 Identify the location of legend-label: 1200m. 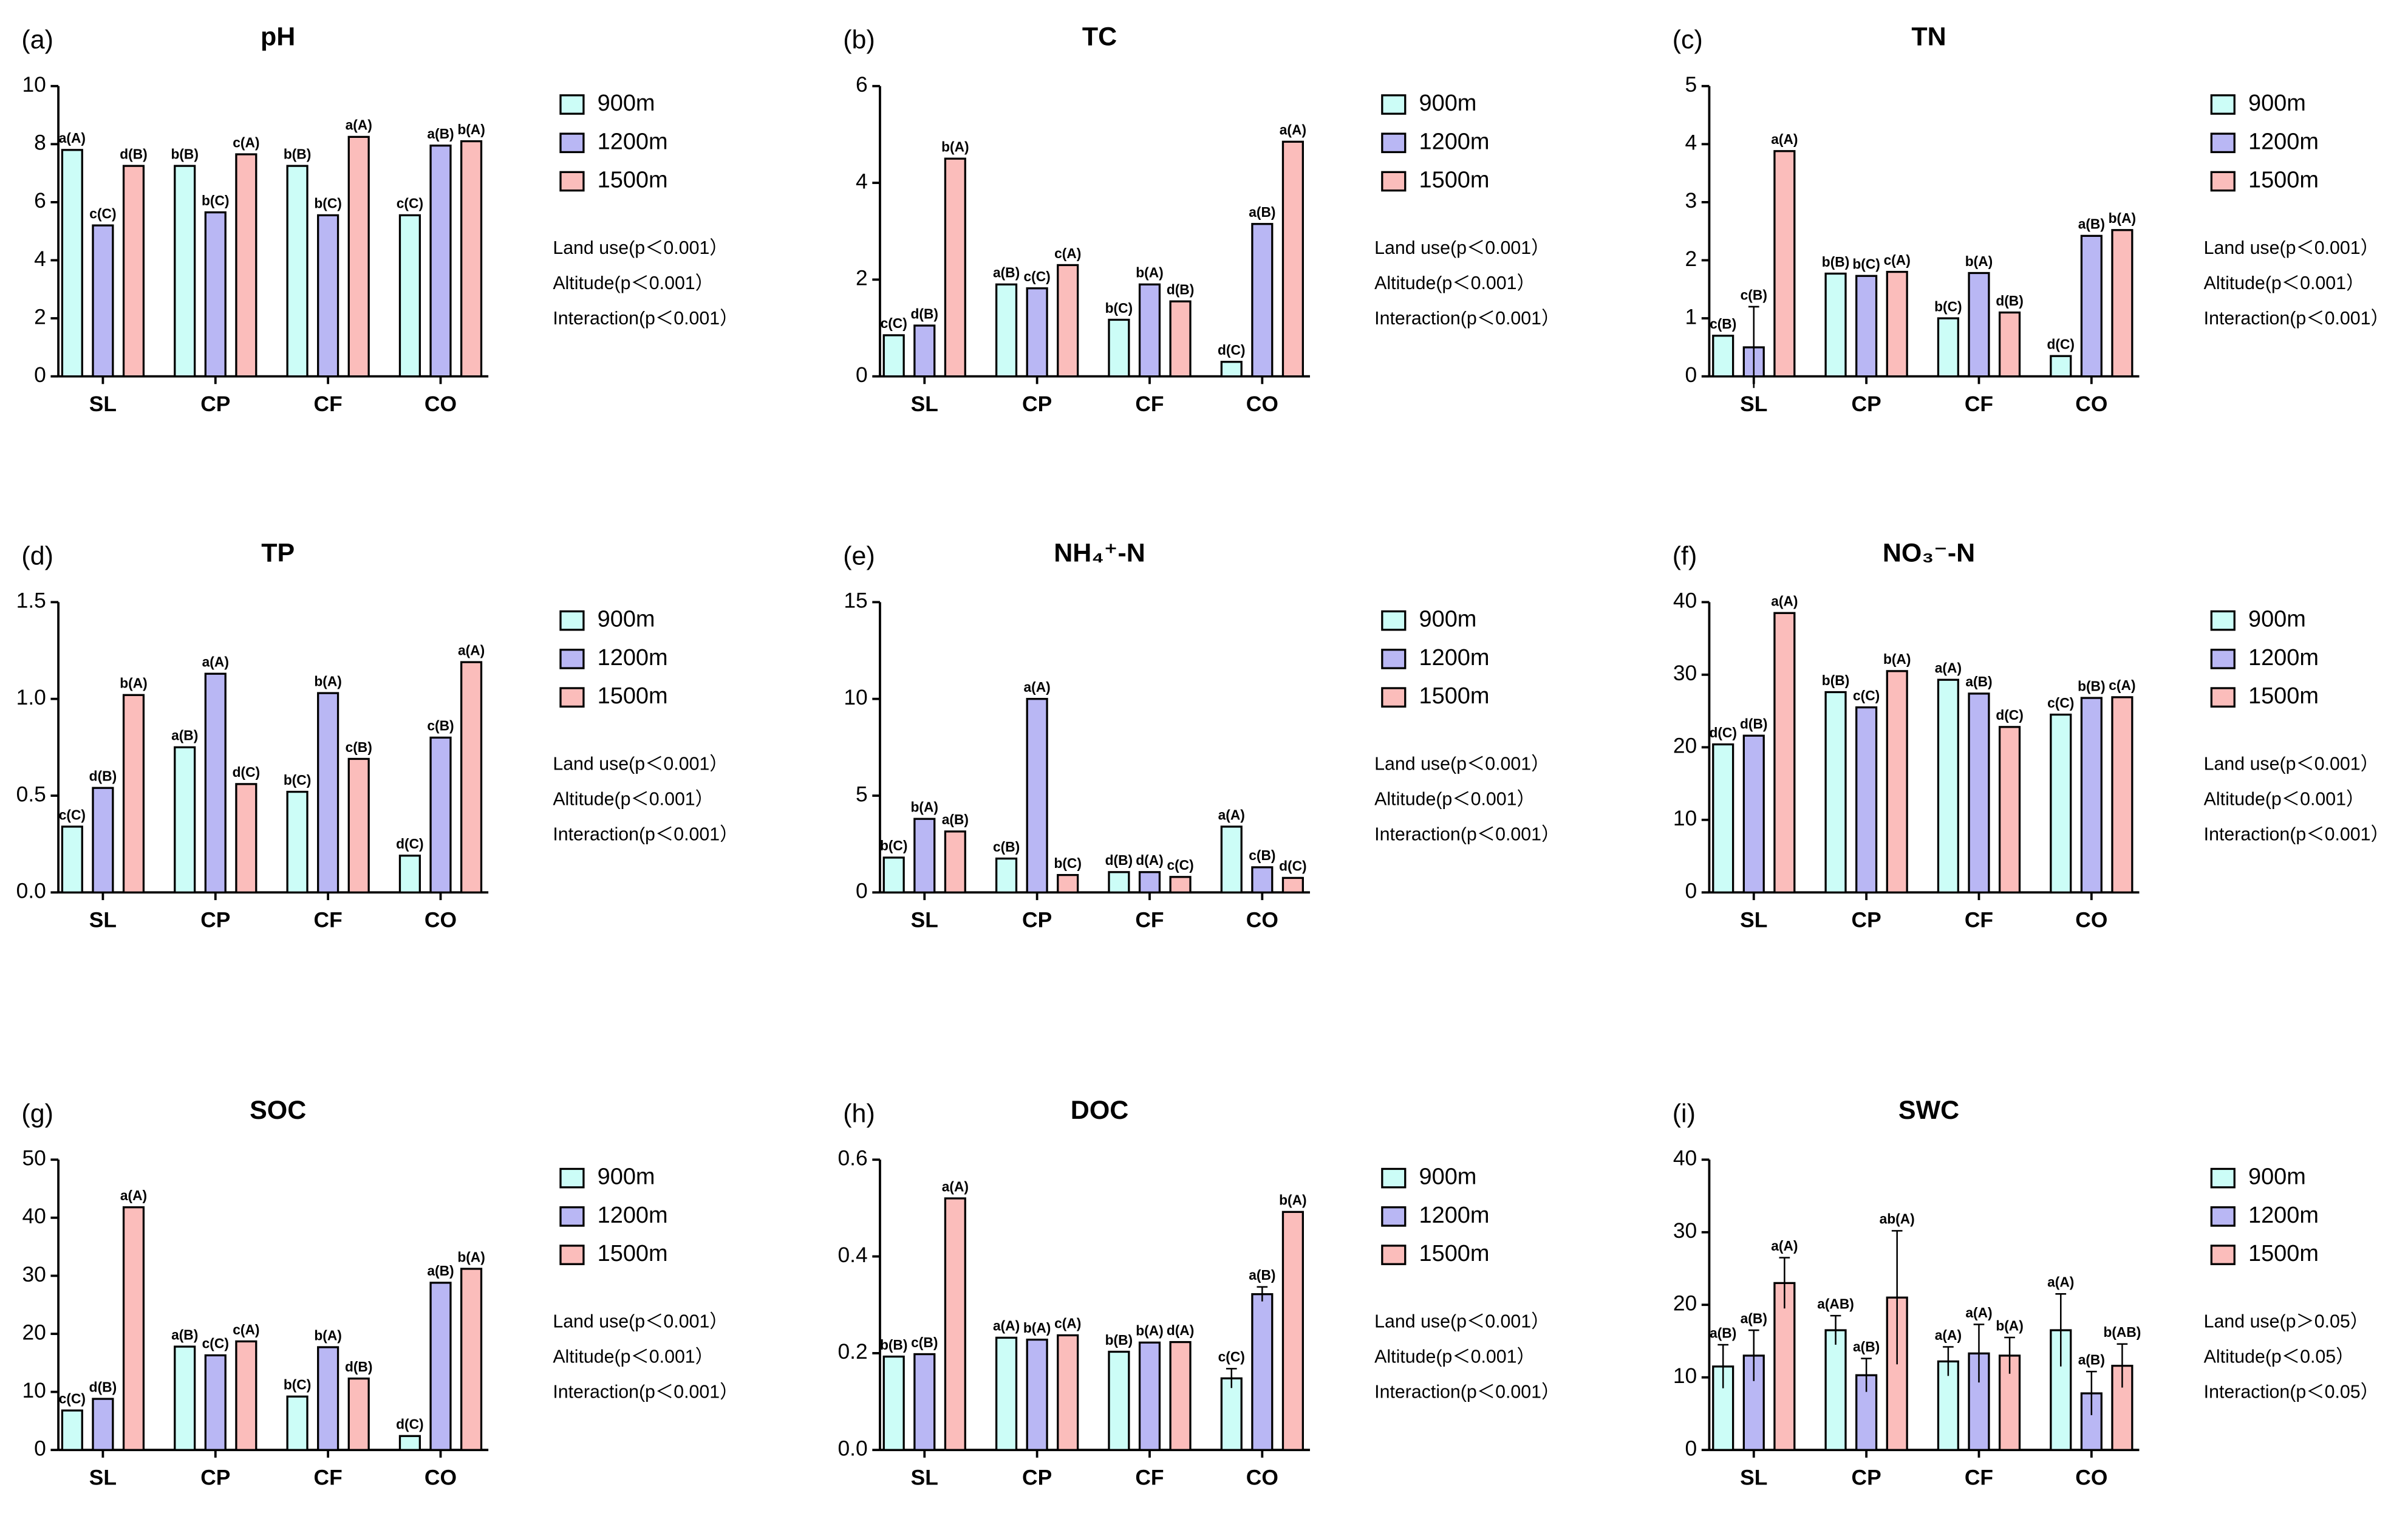
(633, 141).